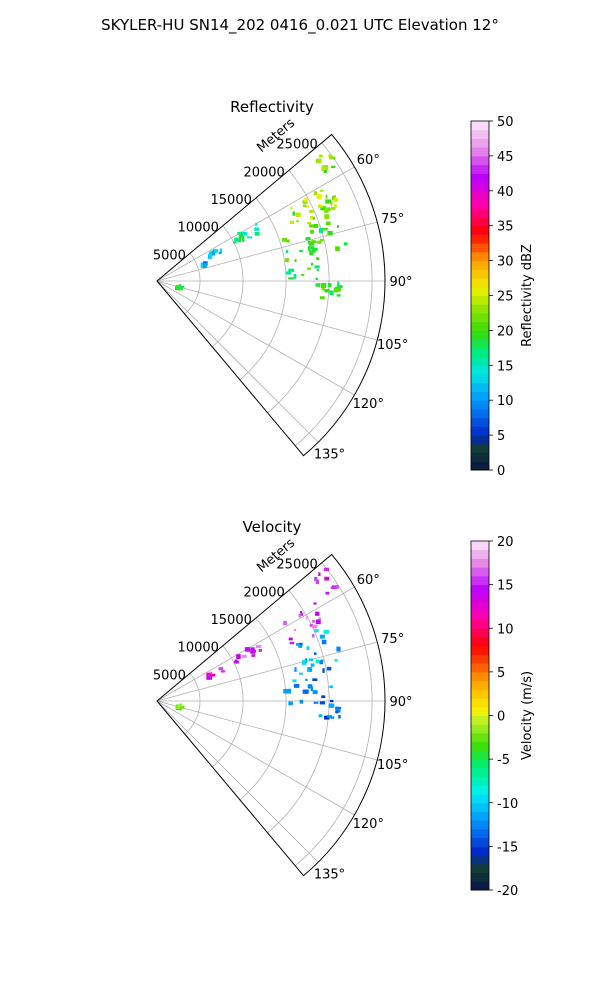 The width and height of the screenshot is (600, 1000). I want to click on reflectivity-grid, so click(270, 294).